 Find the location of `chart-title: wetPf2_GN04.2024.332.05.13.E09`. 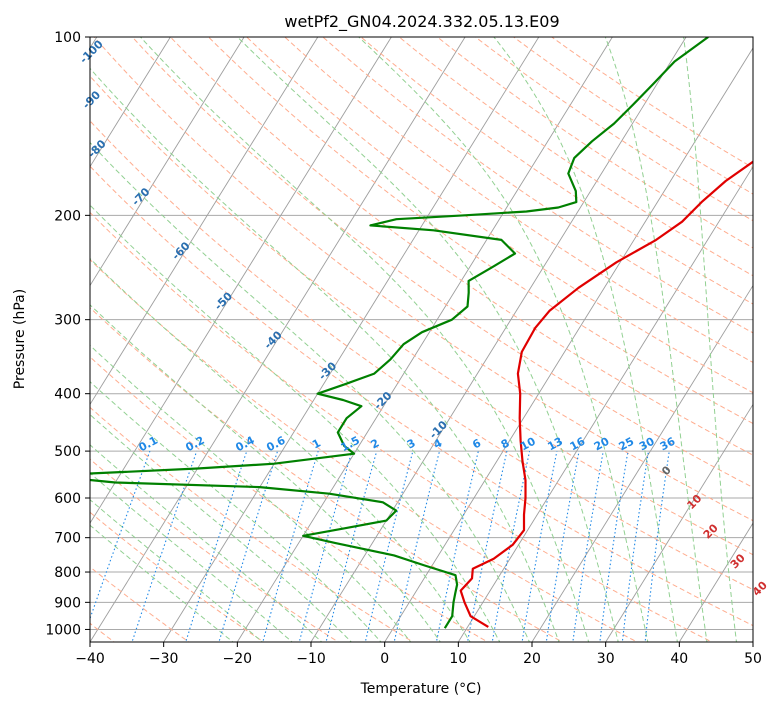

chart-title: wetPf2_GN04.2024.332.05.13.E09 is located at coordinates (421, 22).